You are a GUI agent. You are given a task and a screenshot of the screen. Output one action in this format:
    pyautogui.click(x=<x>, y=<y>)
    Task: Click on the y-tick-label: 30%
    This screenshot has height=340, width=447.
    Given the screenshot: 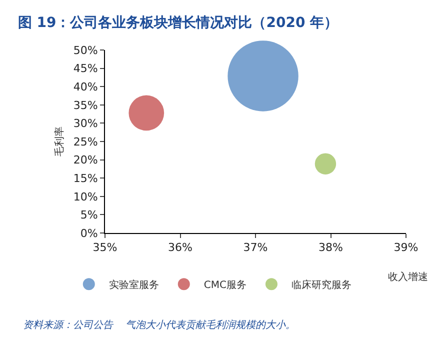 What is the action you would take?
    pyautogui.click(x=85, y=123)
    